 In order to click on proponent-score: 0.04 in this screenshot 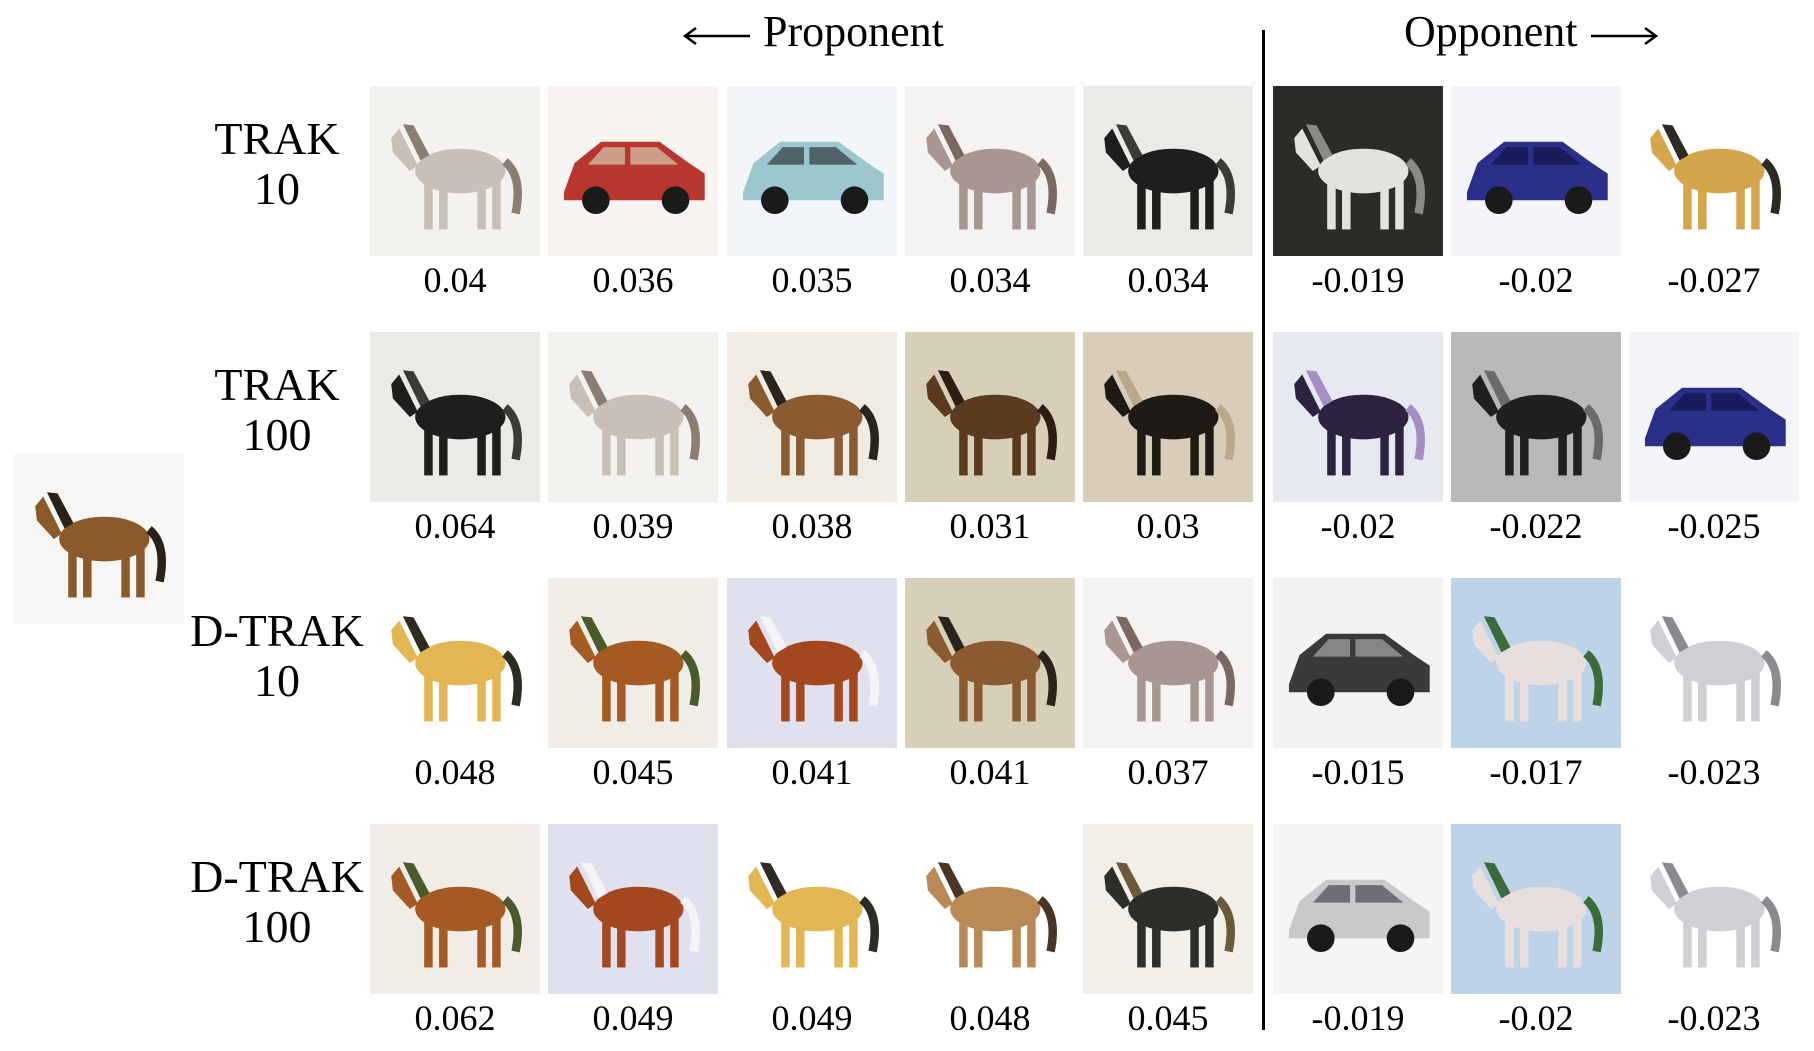, I will do `click(455, 280)`.